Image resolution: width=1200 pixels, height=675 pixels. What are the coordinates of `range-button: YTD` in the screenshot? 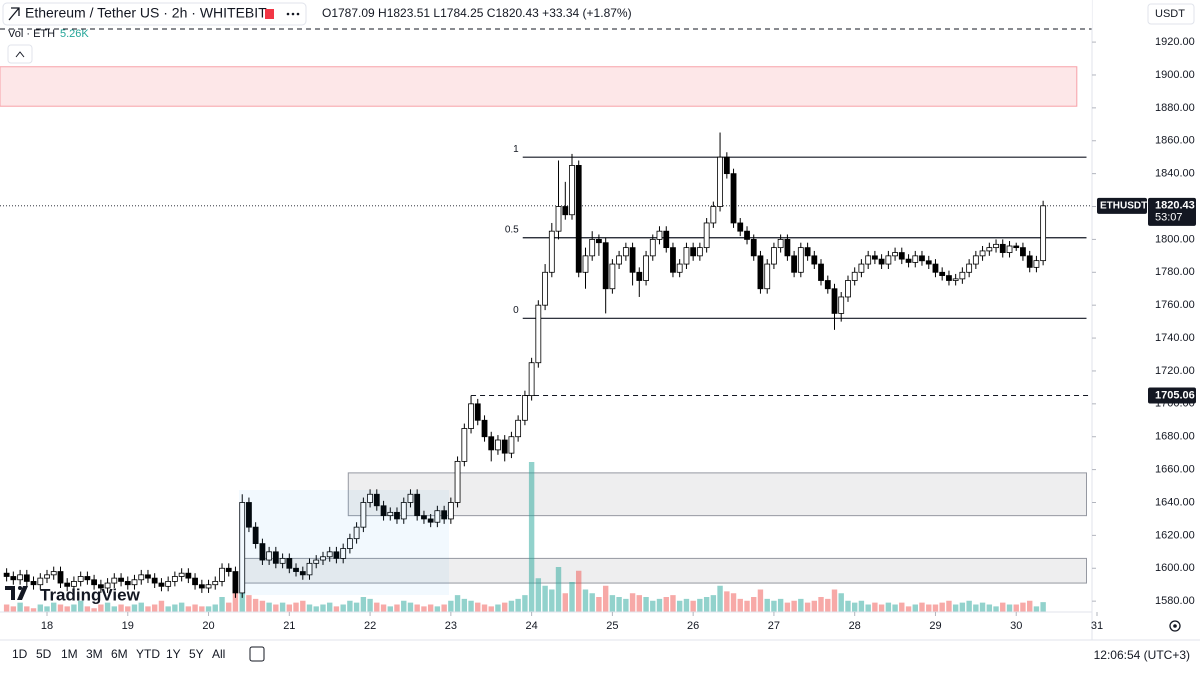 It's located at (148, 654).